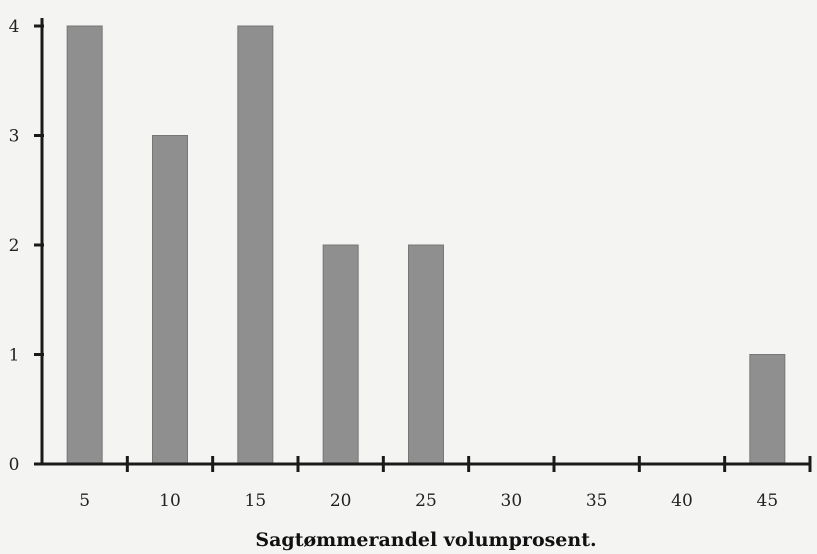  Describe the element at coordinates (682, 501) in the screenshot. I see `x-tick-label: 40` at that location.